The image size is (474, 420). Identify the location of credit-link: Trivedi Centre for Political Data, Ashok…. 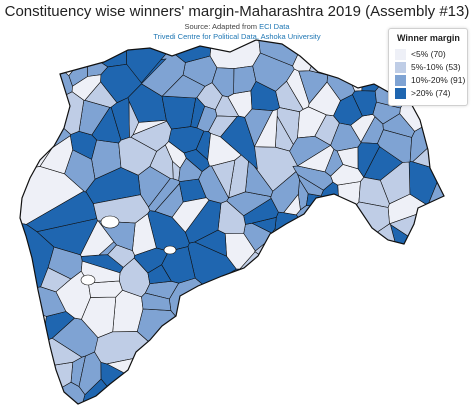
(237, 36).